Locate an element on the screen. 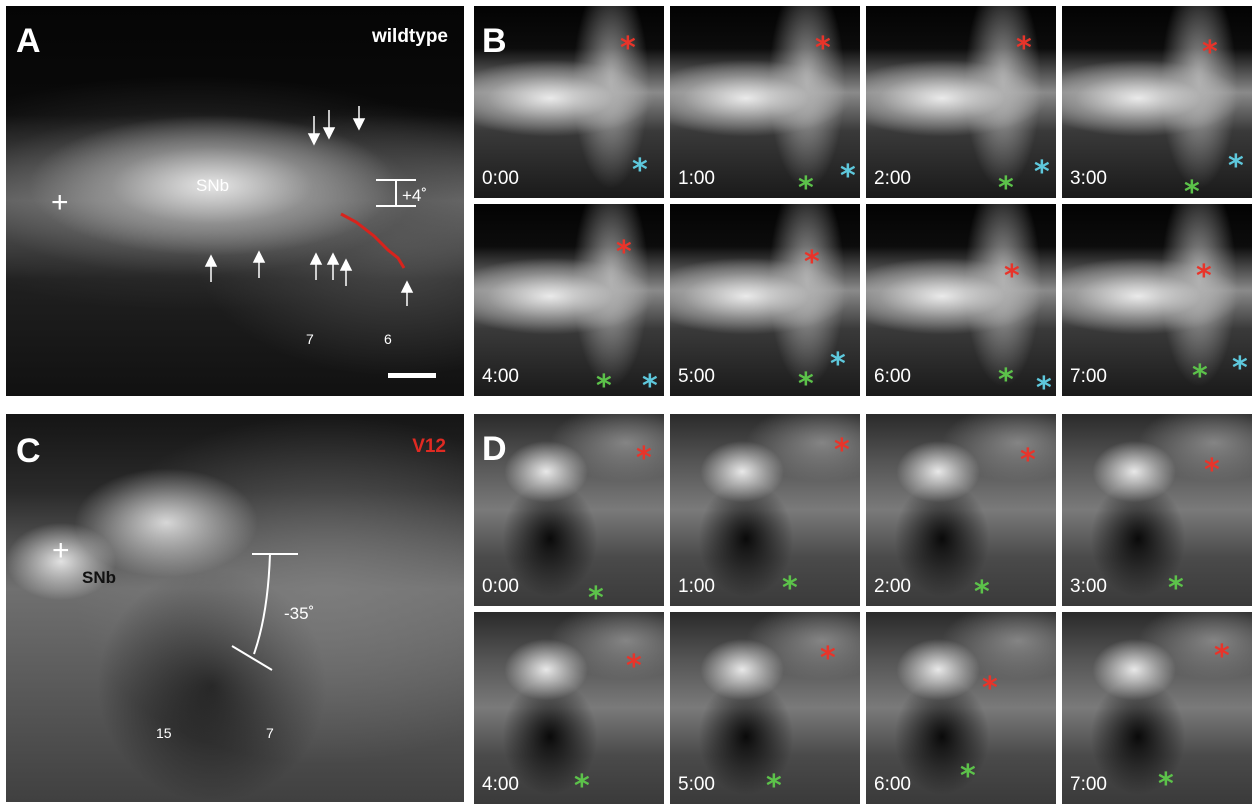 The width and height of the screenshot is (1256, 804). panel-c-letter: C is located at coordinates (28, 451).